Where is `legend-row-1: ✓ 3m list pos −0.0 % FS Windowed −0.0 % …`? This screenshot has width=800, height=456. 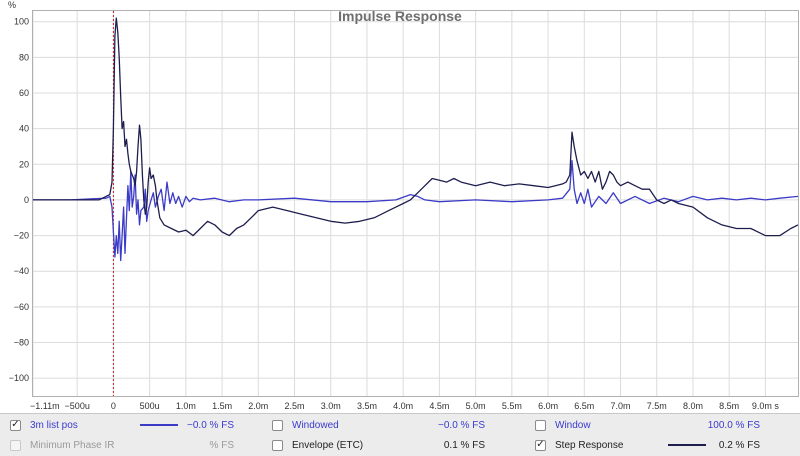 legend-row-1: ✓ 3m list pos −0.0 % FS Windowed −0.0 % … is located at coordinates (400, 425).